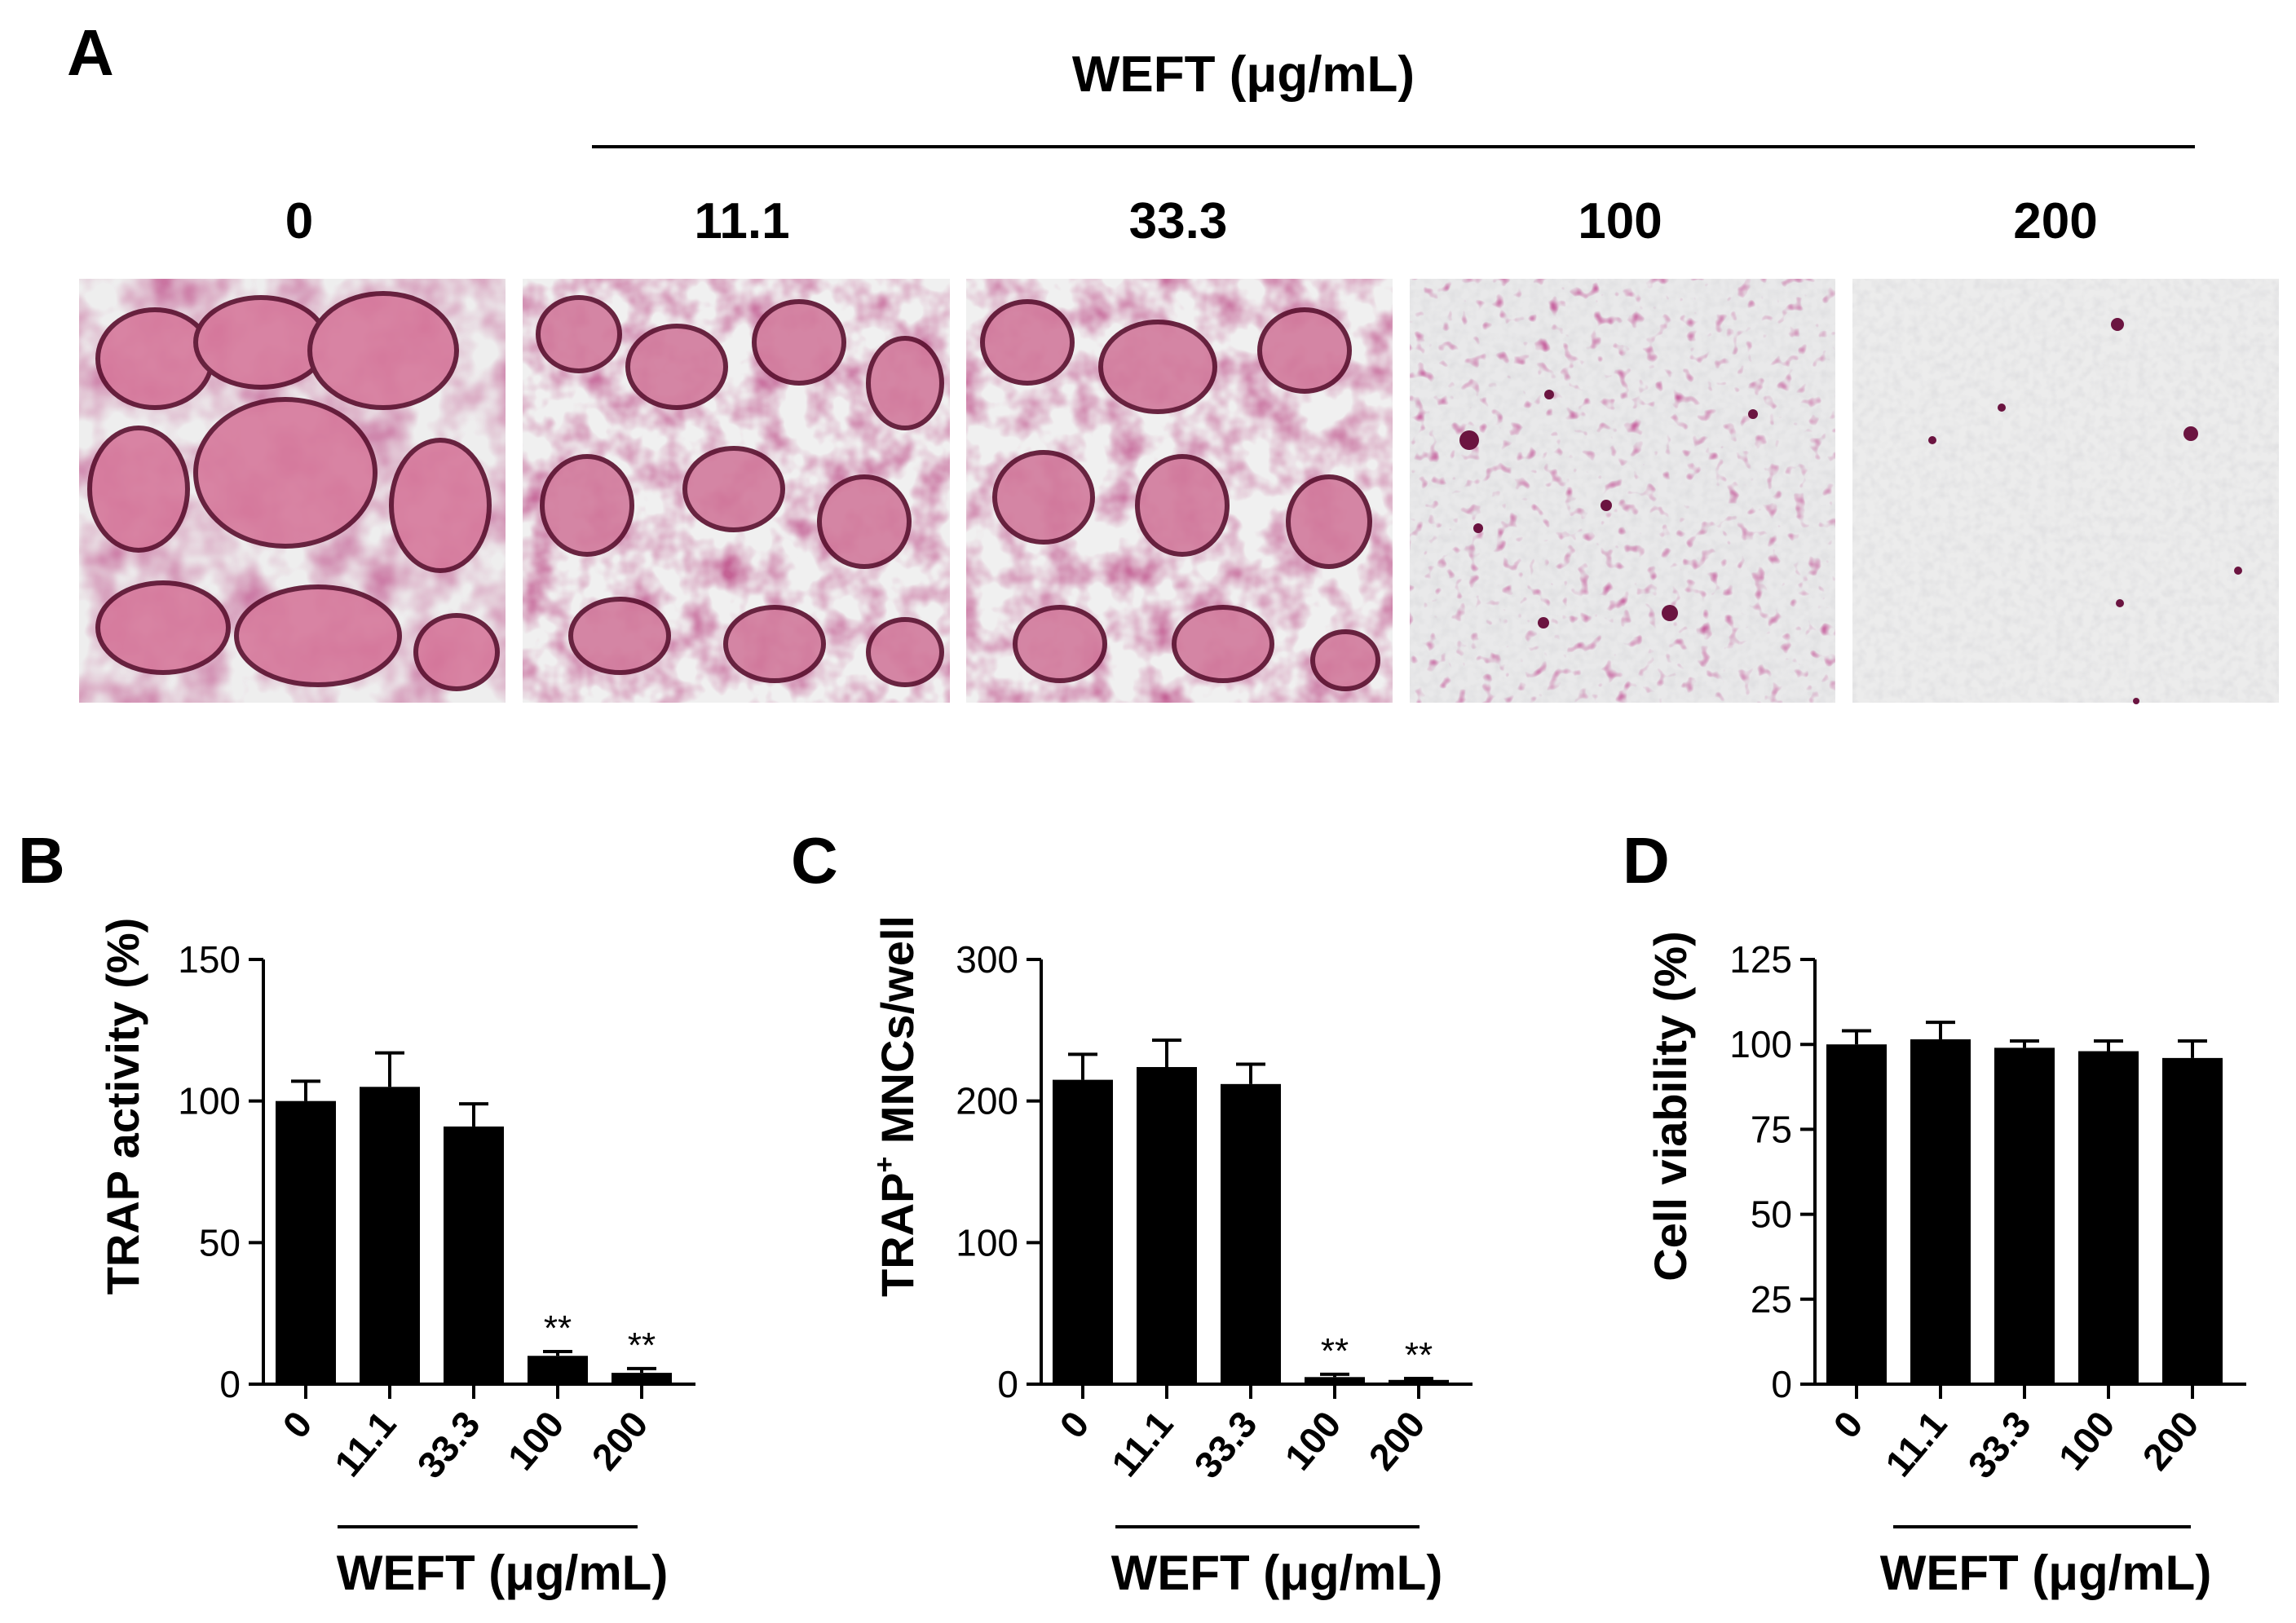  I want to click on chart-d-xtick-label: 200, so click(2170, 1440).